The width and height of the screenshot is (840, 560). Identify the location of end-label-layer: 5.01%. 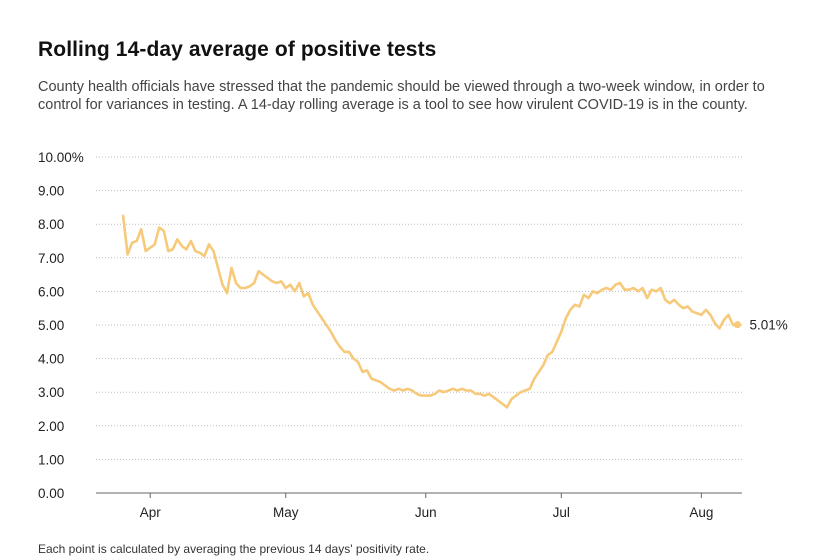
(760, 325).